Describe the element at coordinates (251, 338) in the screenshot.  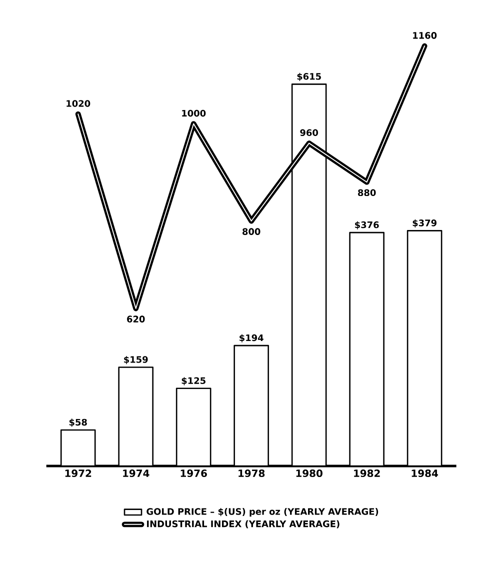
I see `data-label: $194` at that location.